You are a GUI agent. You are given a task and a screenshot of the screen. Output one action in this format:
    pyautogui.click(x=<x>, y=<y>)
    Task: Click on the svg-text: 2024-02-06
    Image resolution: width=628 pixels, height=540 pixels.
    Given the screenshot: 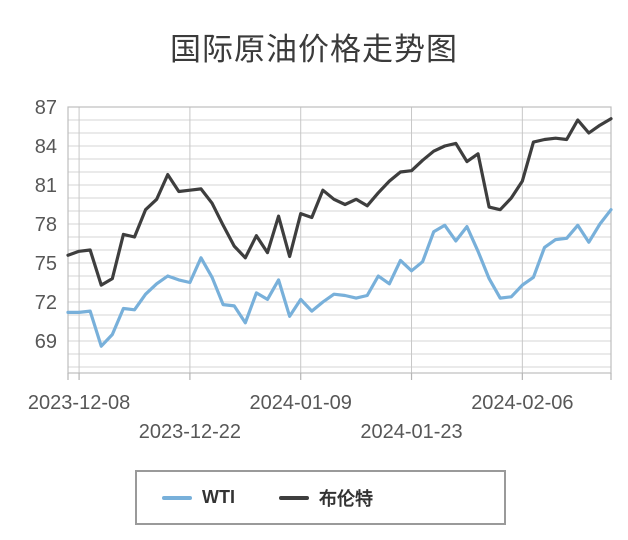 What is the action you would take?
    pyautogui.click(x=522, y=403)
    